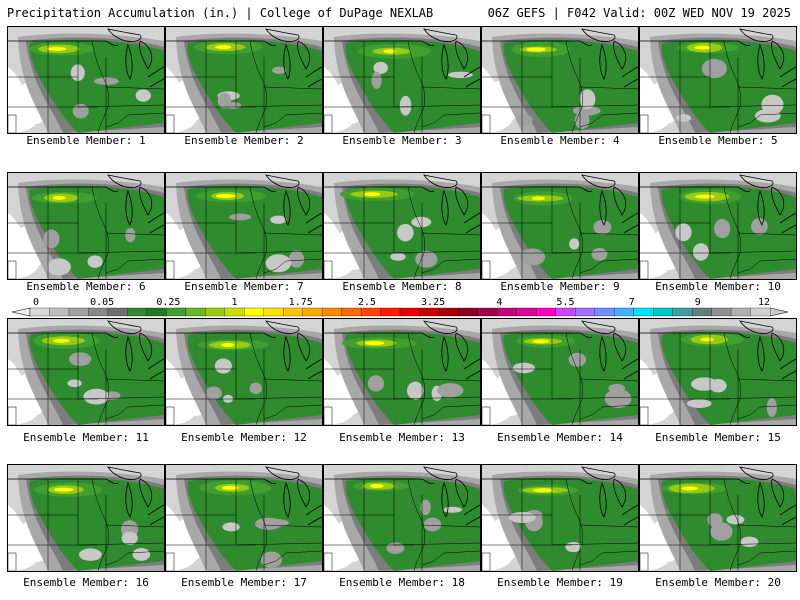  What do you see at coordinates (300, 437) in the screenshot?
I see `member-number: 12` at bounding box center [300, 437].